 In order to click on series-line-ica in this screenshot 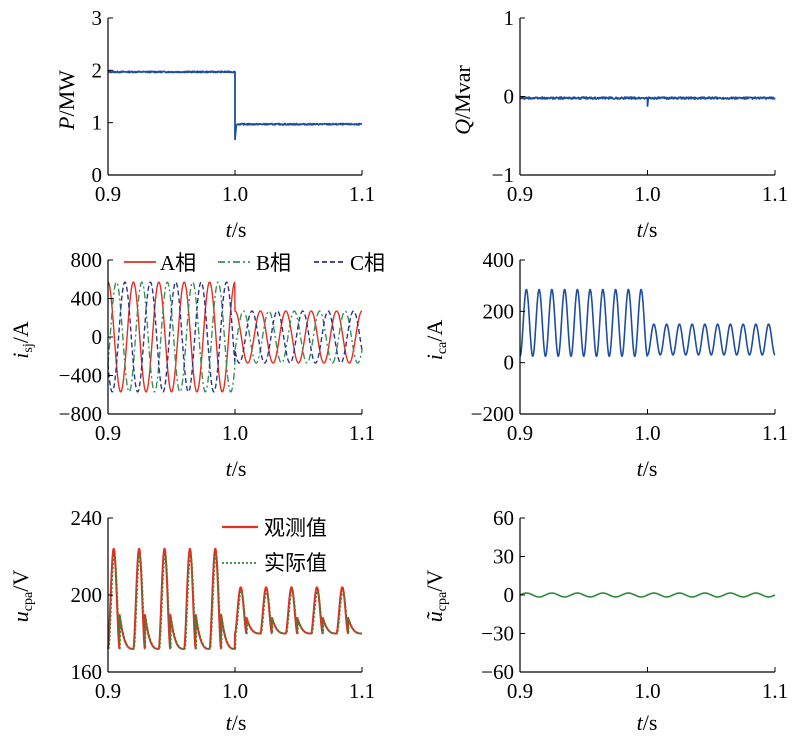, I will do `click(647, 323)`.